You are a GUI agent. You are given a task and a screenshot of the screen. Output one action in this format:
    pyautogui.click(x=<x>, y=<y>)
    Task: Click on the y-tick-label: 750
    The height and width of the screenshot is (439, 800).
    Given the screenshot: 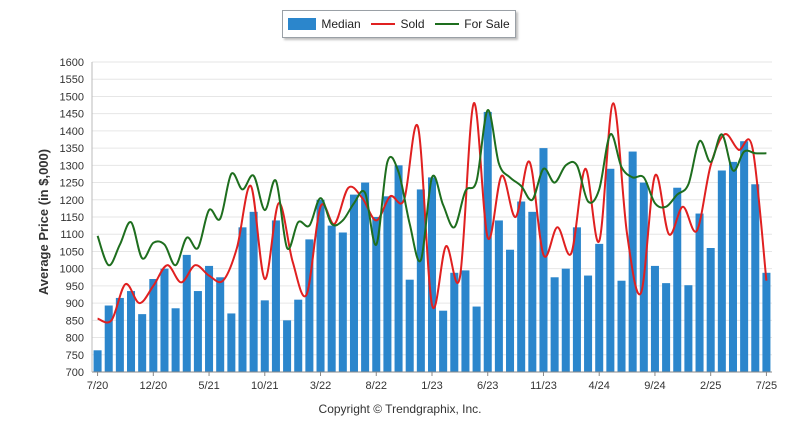 What is the action you would take?
    pyautogui.click(x=75, y=356)
    